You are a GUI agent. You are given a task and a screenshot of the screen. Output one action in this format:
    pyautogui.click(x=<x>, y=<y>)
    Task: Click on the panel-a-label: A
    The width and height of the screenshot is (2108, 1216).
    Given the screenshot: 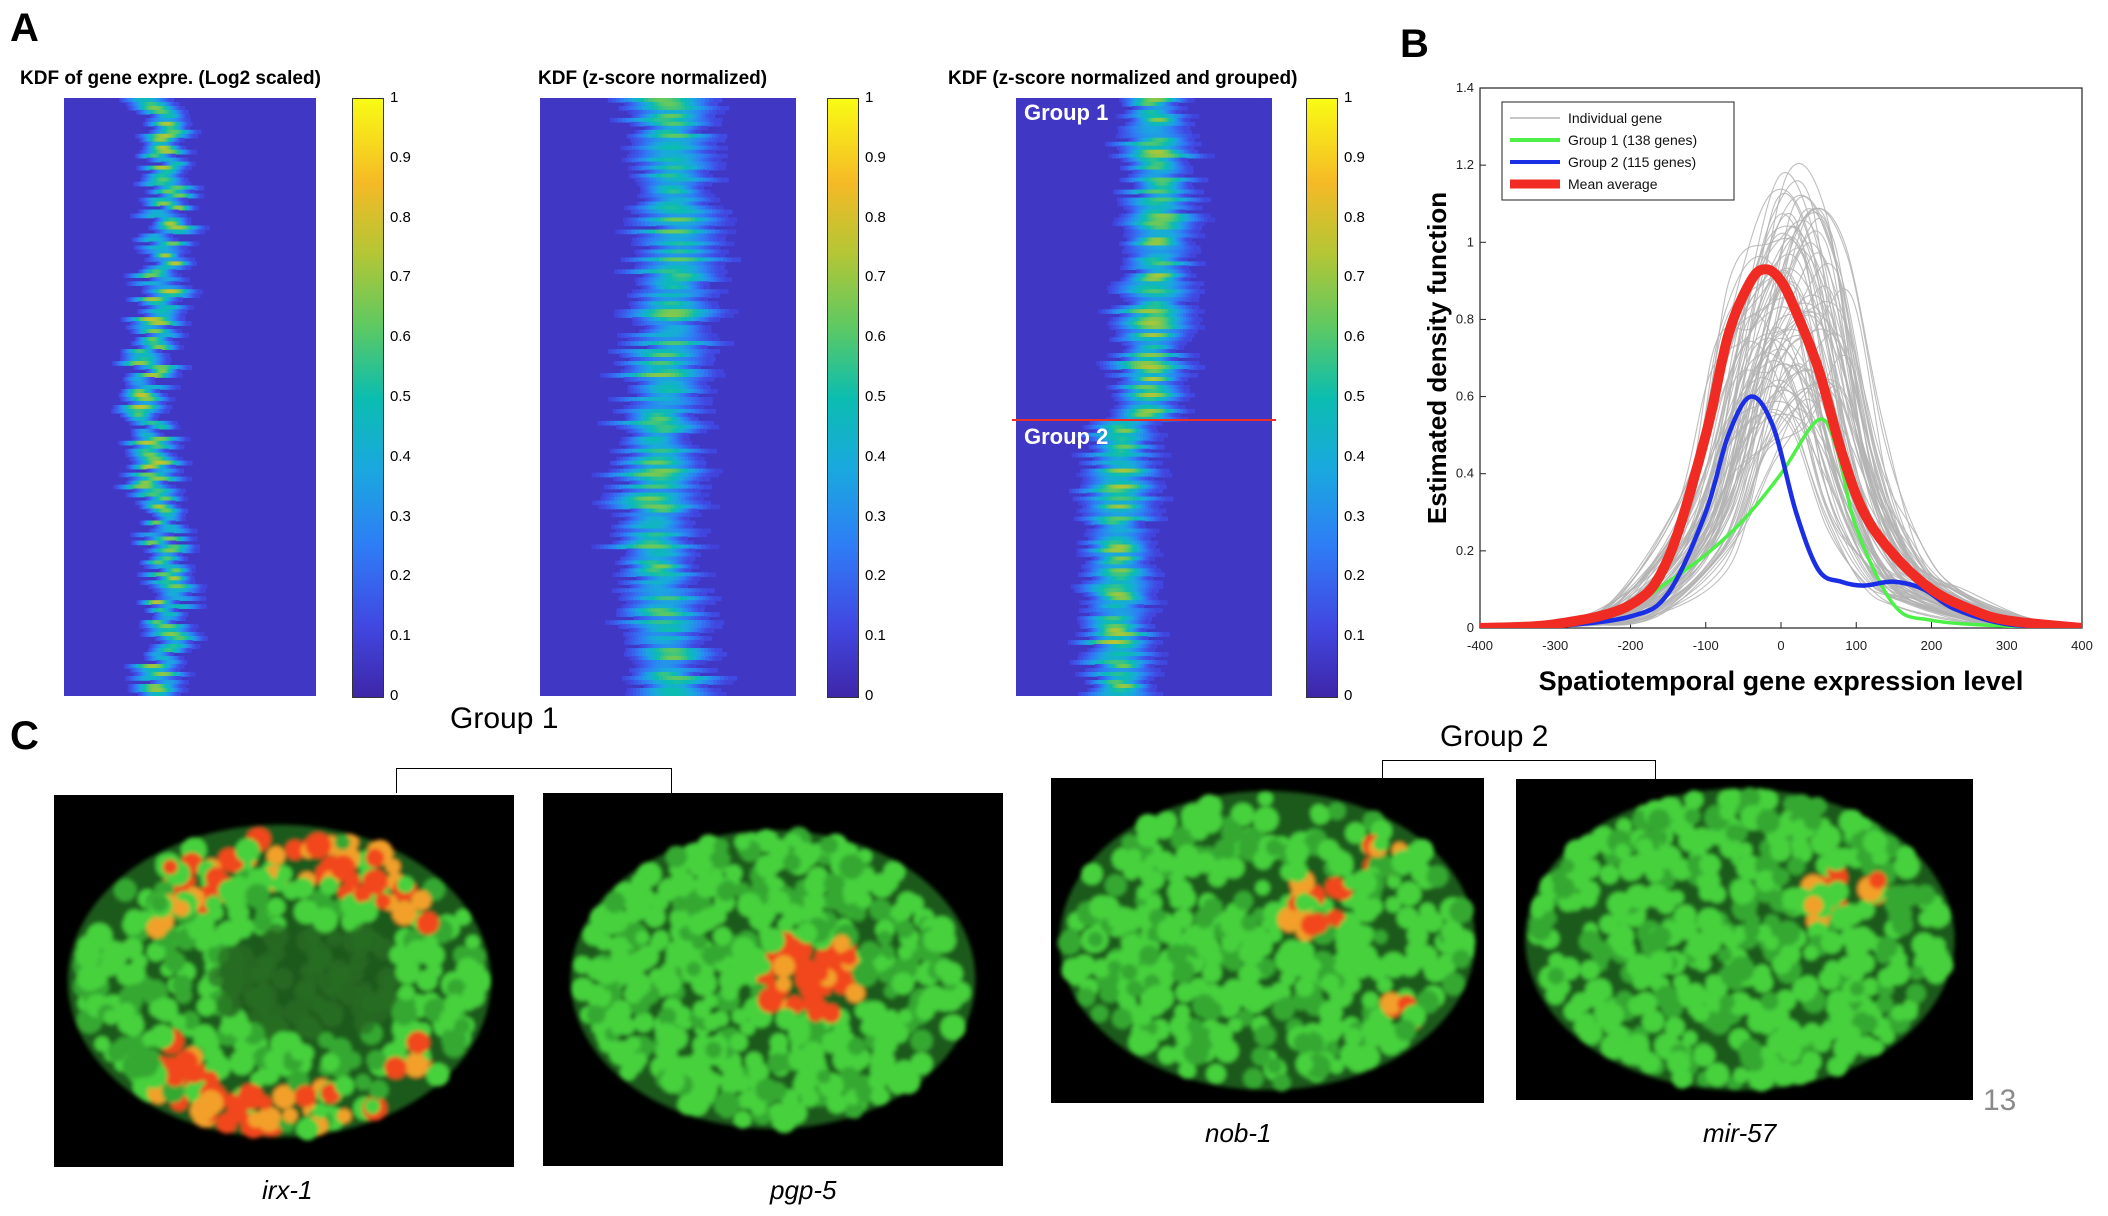 What is the action you would take?
    pyautogui.click(x=24, y=28)
    